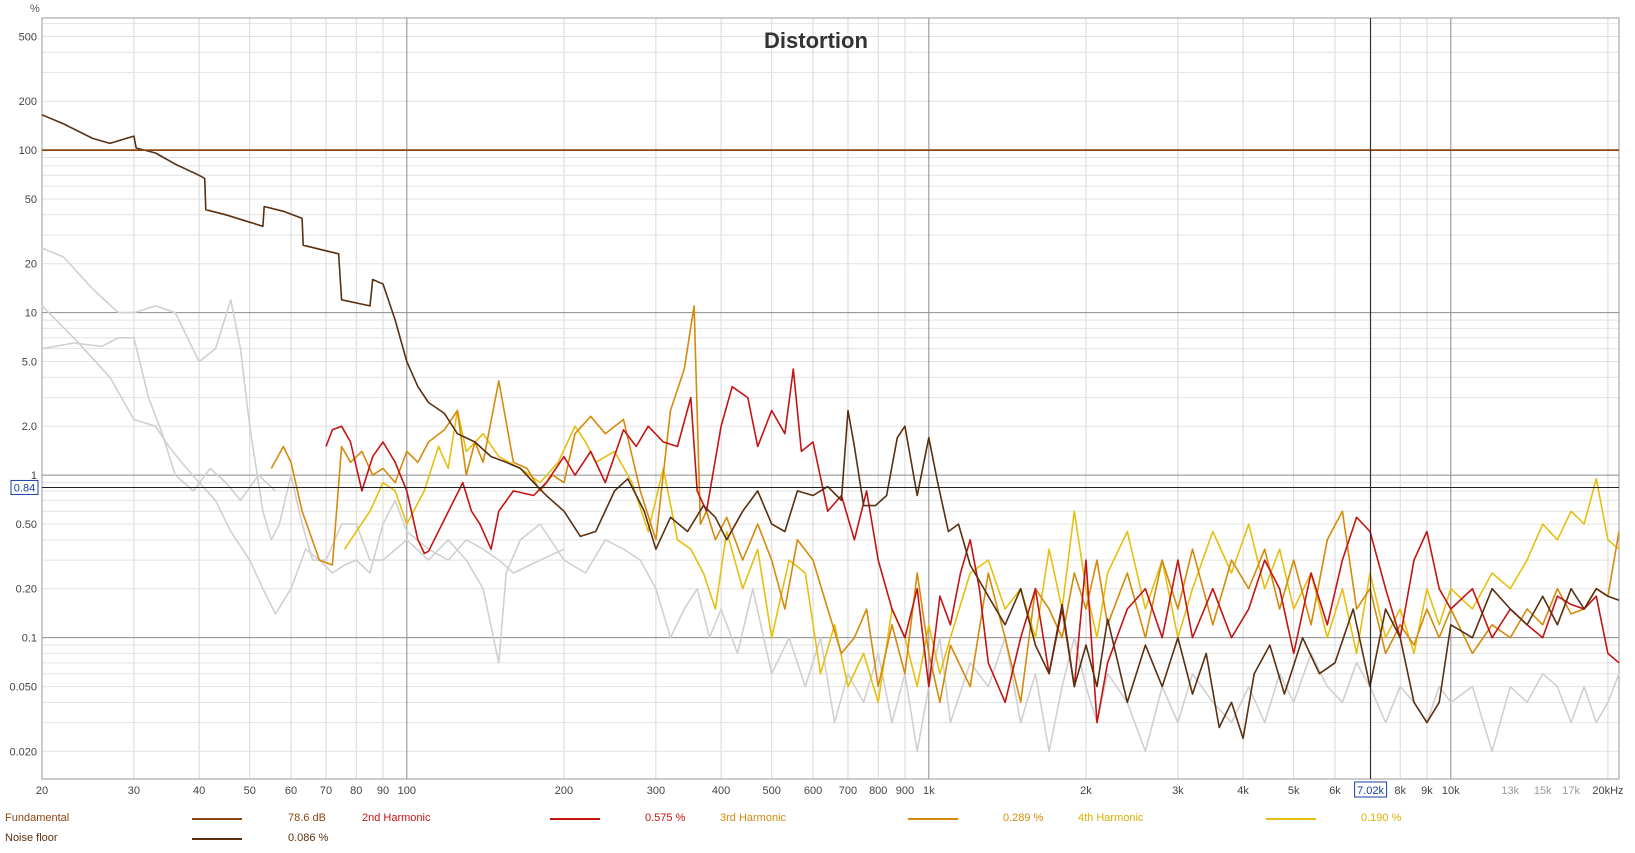  Describe the element at coordinates (134, 791) in the screenshot. I see `x-tick-label: 30` at that location.